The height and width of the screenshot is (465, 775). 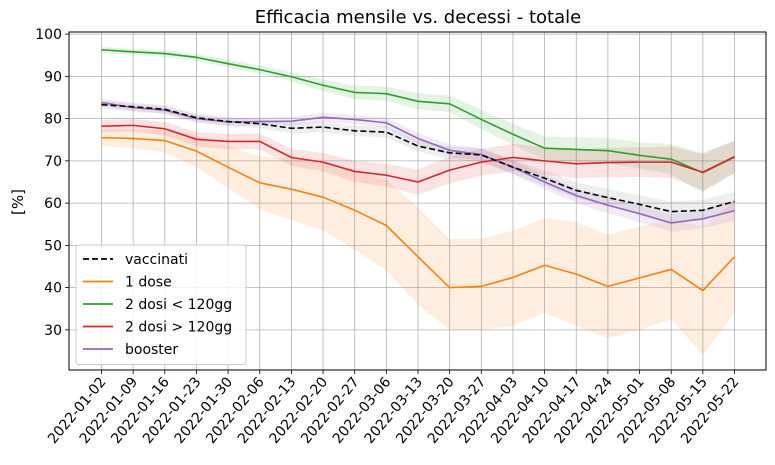 I want to click on y-axis-label: [%], so click(x=18, y=202).